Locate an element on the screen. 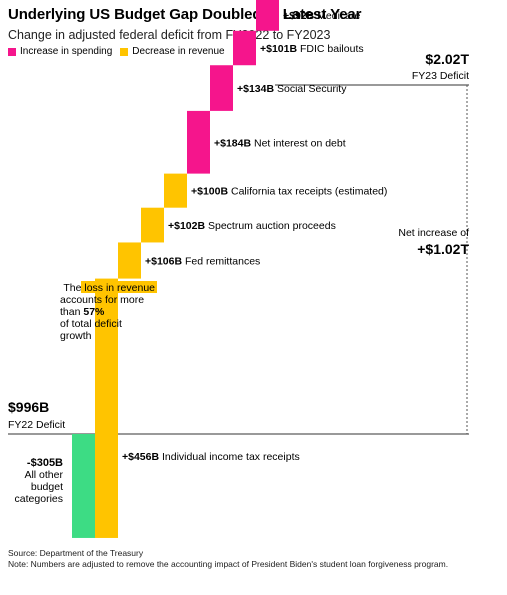 The image size is (507, 595). negative-label-line: budget is located at coordinates (47, 487).